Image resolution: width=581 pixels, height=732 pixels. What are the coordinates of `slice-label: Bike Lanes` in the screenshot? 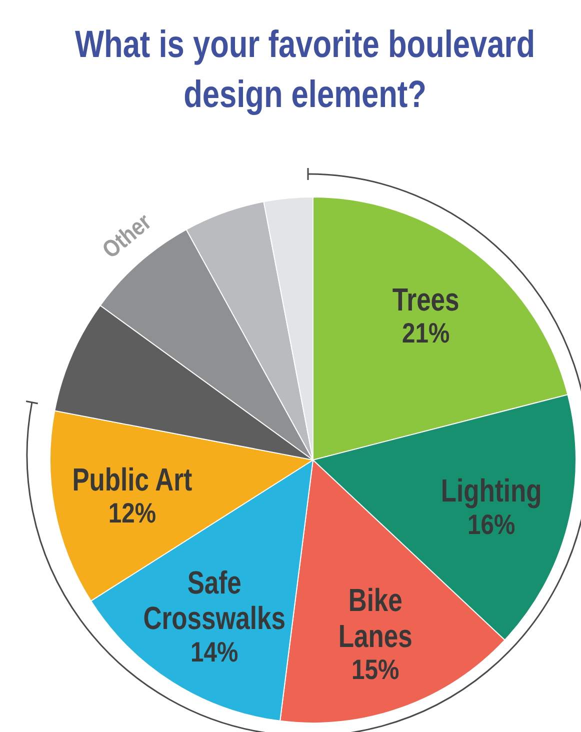 It's located at (375, 619).